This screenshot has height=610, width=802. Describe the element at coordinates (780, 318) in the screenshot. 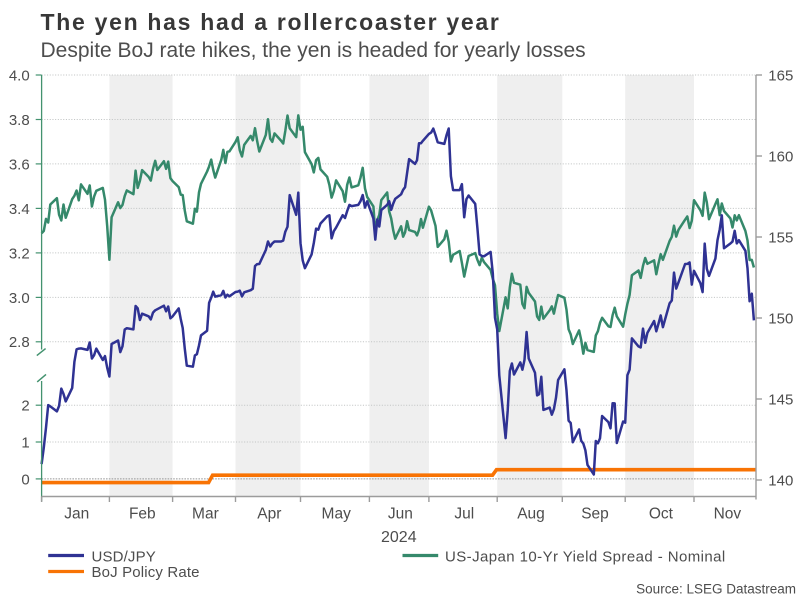

I see `svg-text: 150` at that location.